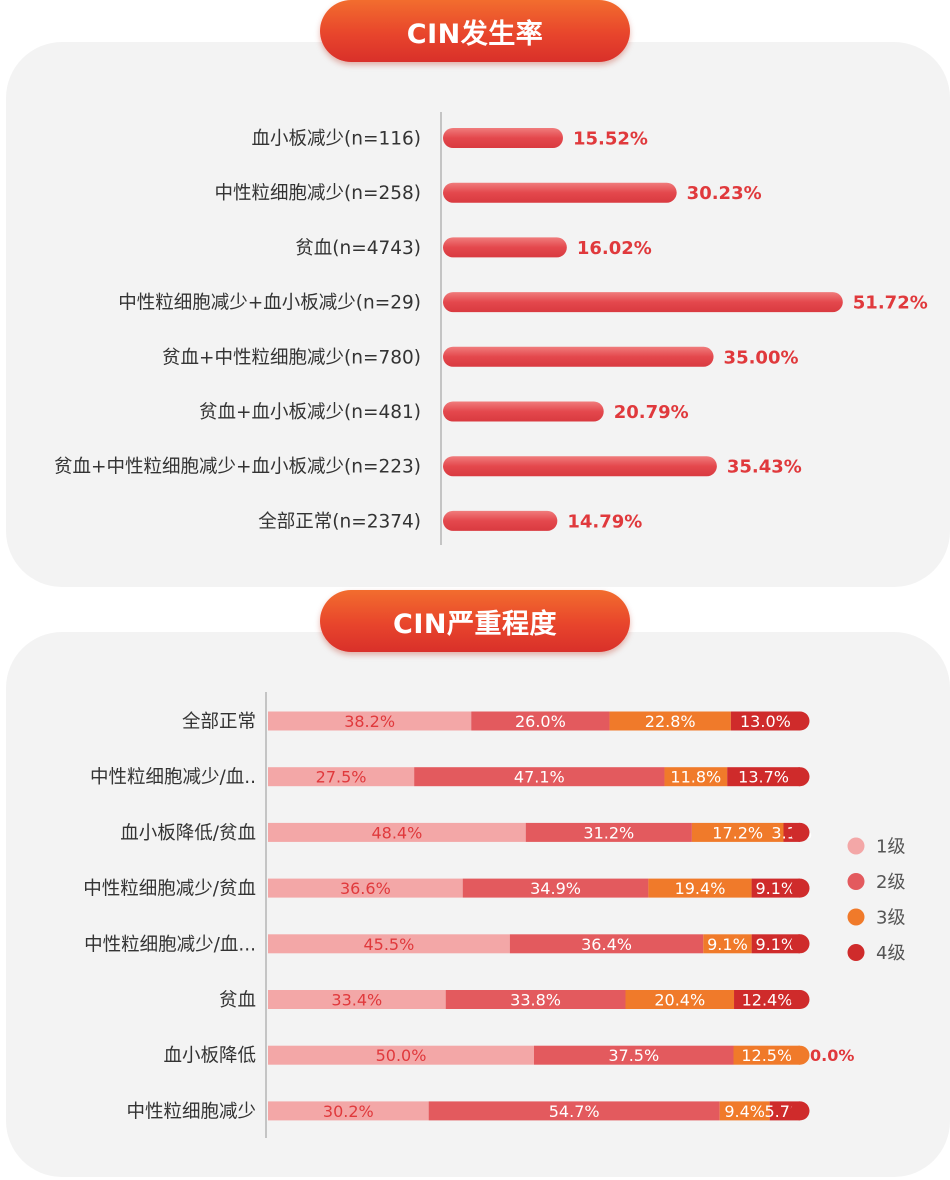 The height and width of the screenshot is (1180, 950). Describe the element at coordinates (209, 1056) in the screenshot. I see `severity-category-label: 血小板降低` at that location.